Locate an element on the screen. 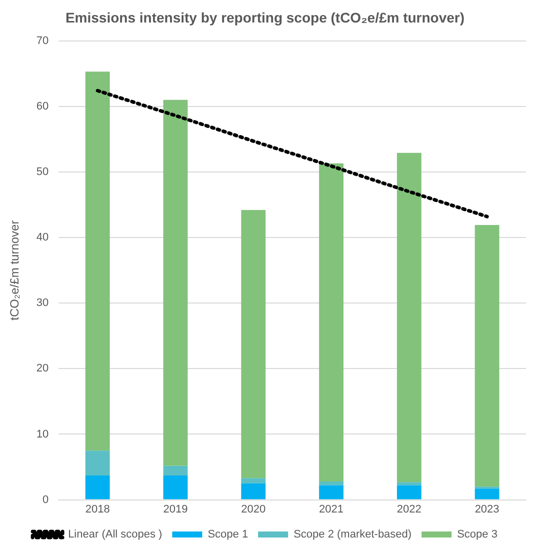 The width and height of the screenshot is (540, 554). y-tick-label: 20 is located at coordinates (42, 368).